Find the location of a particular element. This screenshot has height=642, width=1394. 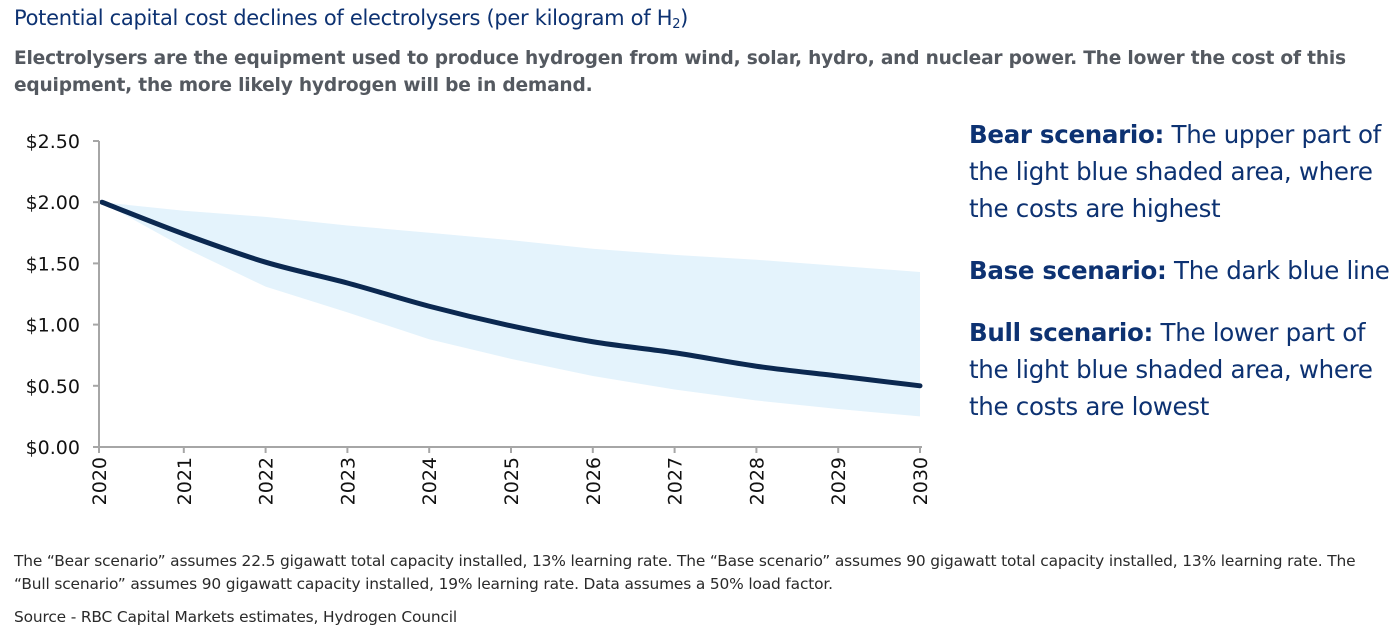

x-tick-label: 2026 is located at coordinates (594, 481).